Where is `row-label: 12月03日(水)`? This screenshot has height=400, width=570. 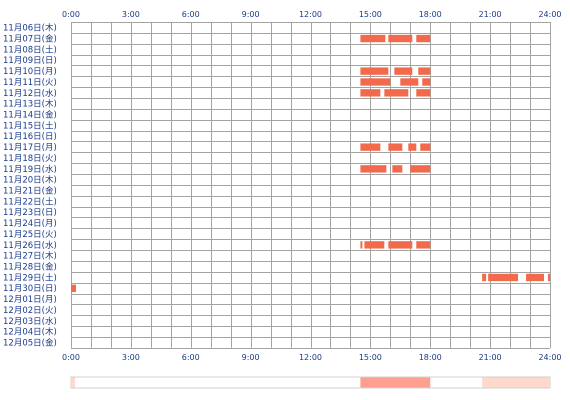
row-label: 12月03日(水) is located at coordinates (30, 321).